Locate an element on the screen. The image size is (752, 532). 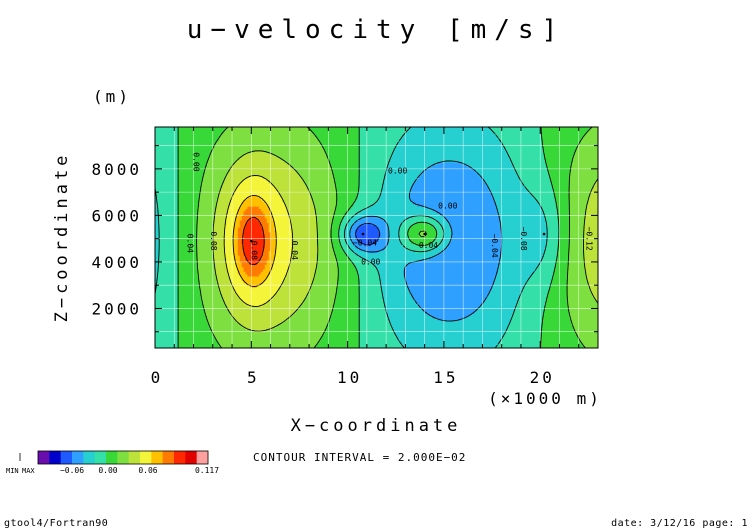
colorbar-border is located at coordinates (123, 457).